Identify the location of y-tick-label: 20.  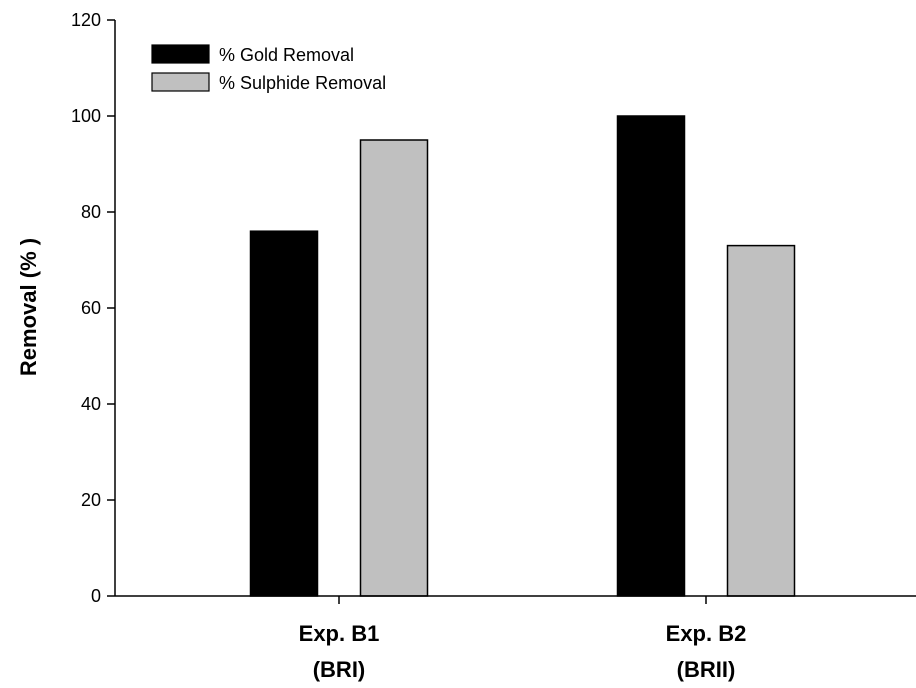
(91, 500).